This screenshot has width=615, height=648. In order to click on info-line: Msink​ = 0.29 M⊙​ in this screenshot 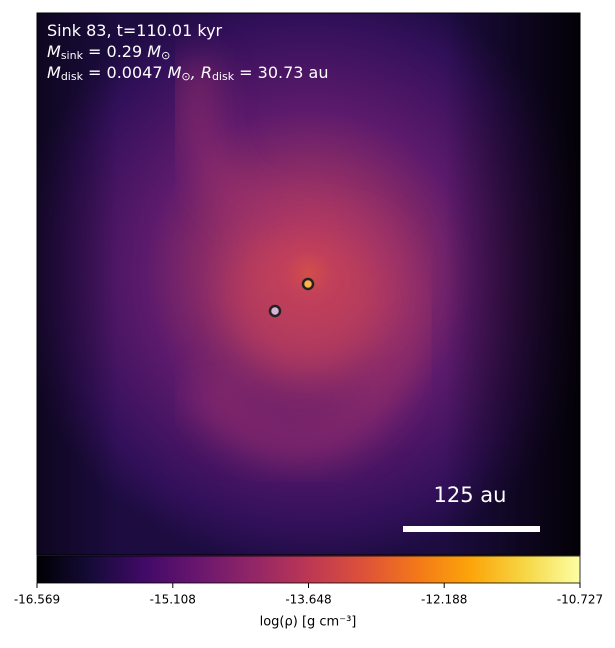, I will do `click(108, 52)`.